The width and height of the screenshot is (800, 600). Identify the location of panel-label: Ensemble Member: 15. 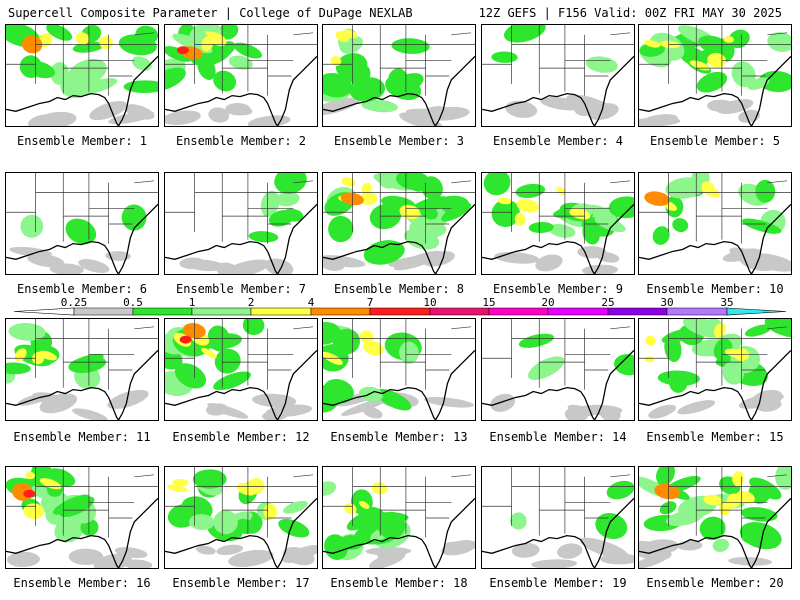
(715, 437).